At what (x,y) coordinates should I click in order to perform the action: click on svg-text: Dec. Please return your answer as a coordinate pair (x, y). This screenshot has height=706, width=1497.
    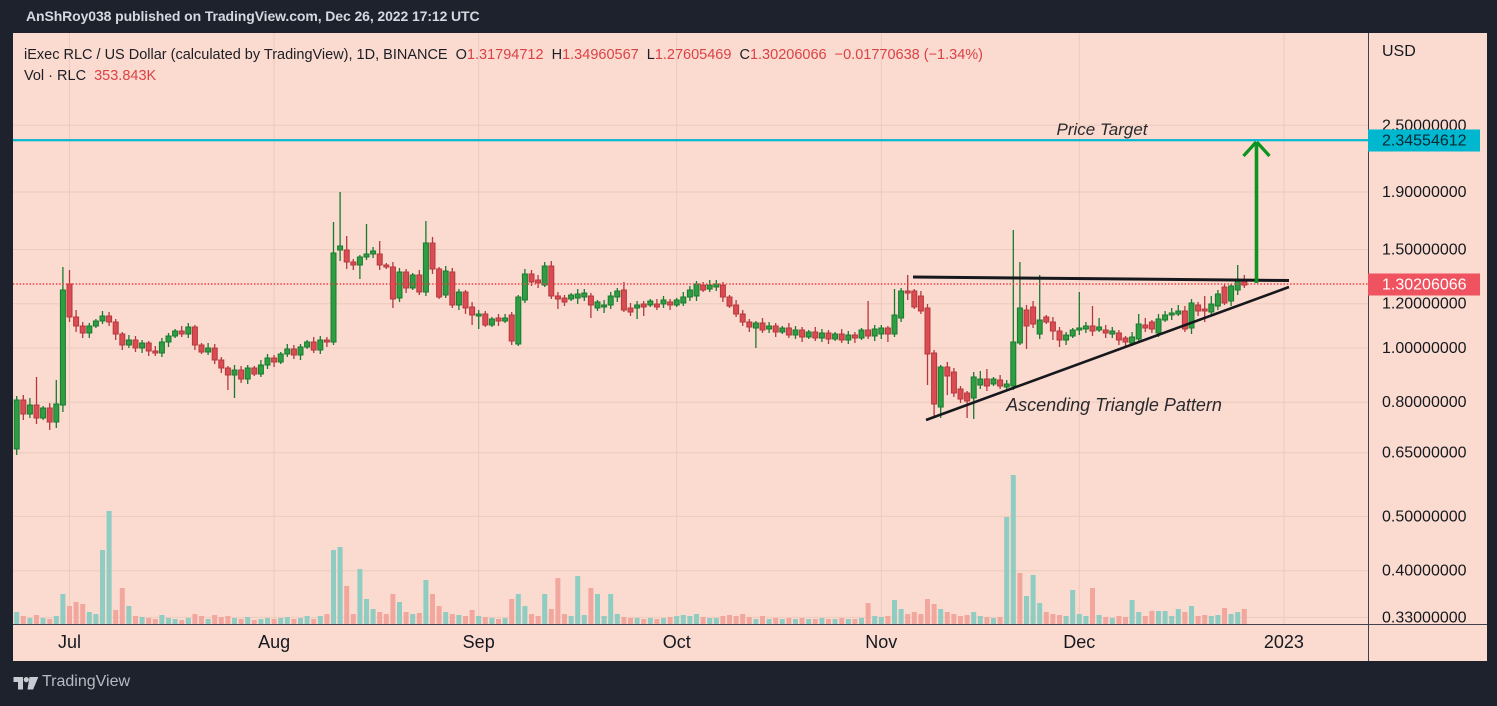
    Looking at the image, I should click on (1079, 642).